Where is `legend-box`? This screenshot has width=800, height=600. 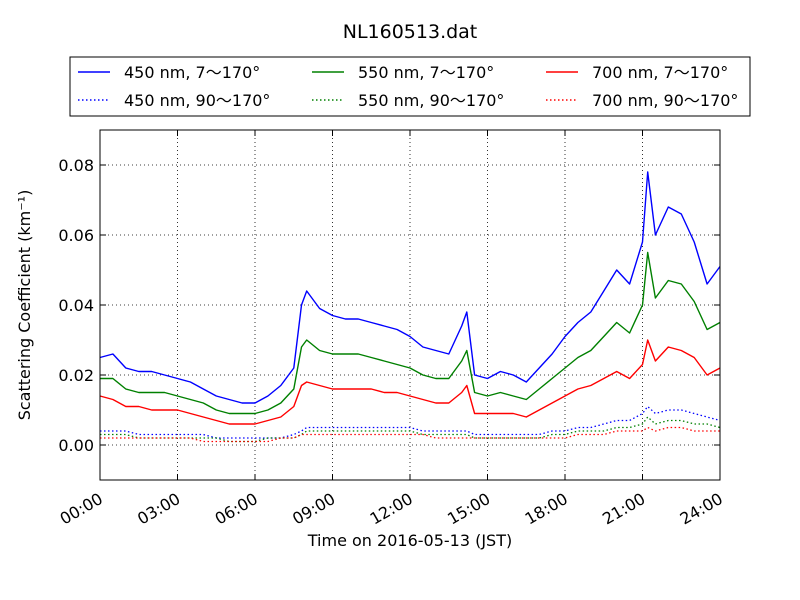
legend-box is located at coordinates (410, 86).